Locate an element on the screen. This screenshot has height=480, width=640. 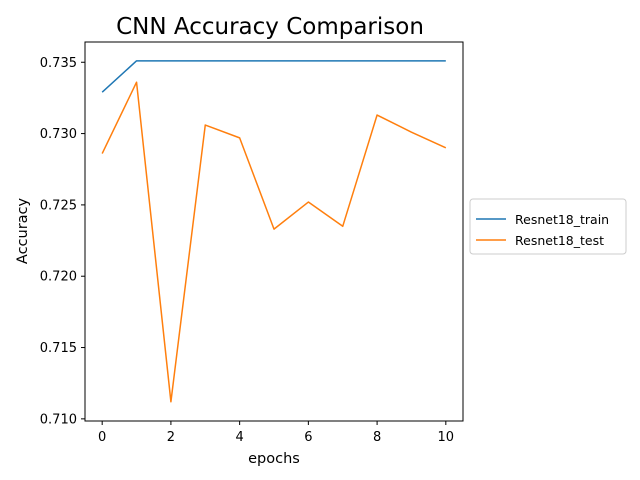
legend-label-train: Resnet18_train is located at coordinates (562, 219).